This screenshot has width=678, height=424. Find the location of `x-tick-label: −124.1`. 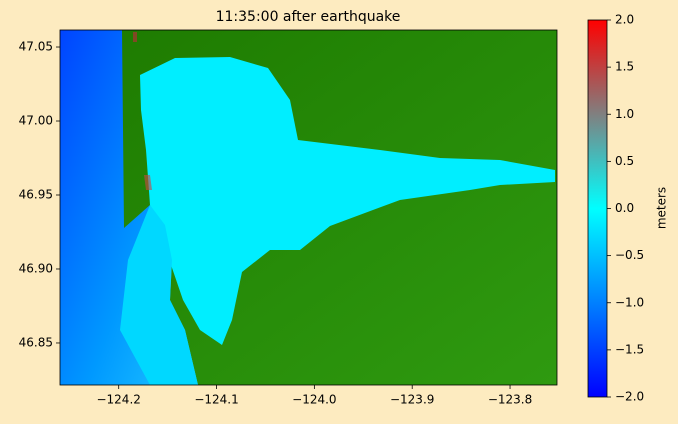

x-tick-label: −124.1 is located at coordinates (216, 400).